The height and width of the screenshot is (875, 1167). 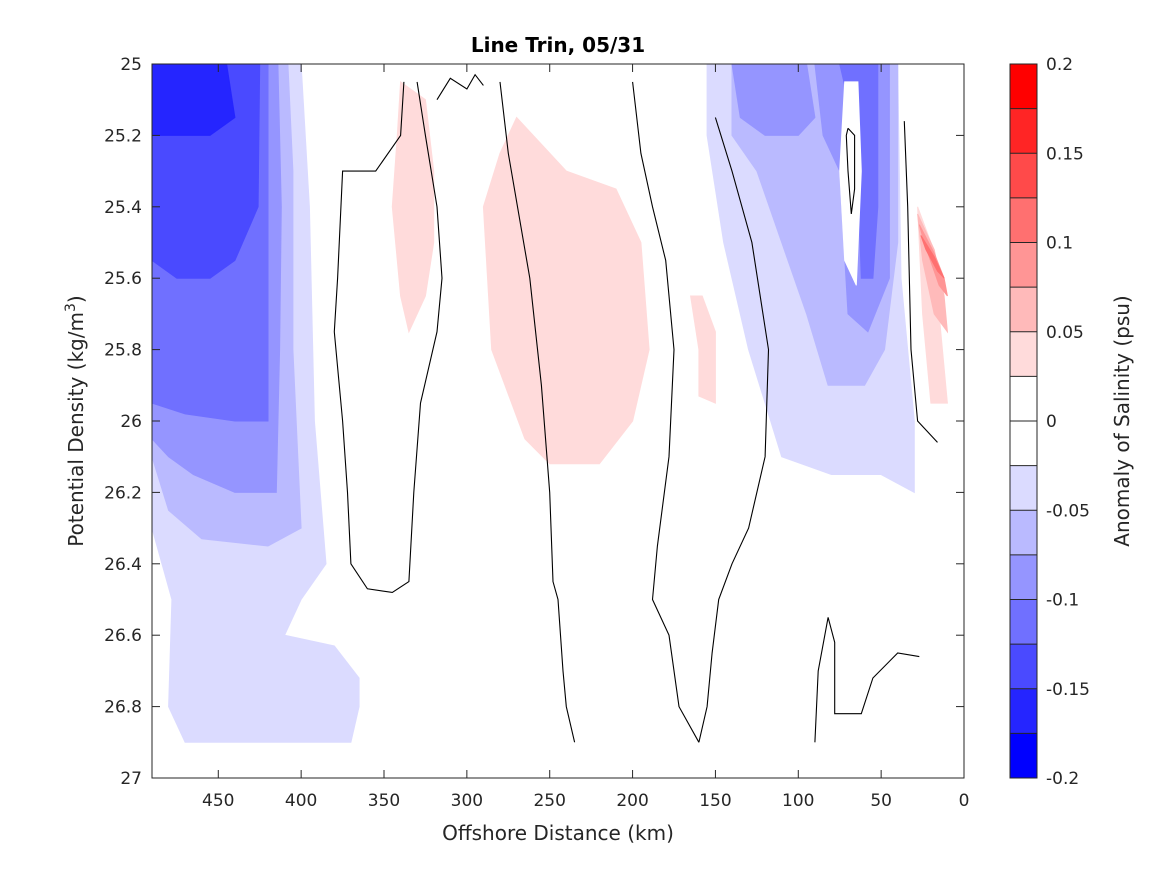 I want to click on x-tick-label: 150, so click(x=715, y=801).